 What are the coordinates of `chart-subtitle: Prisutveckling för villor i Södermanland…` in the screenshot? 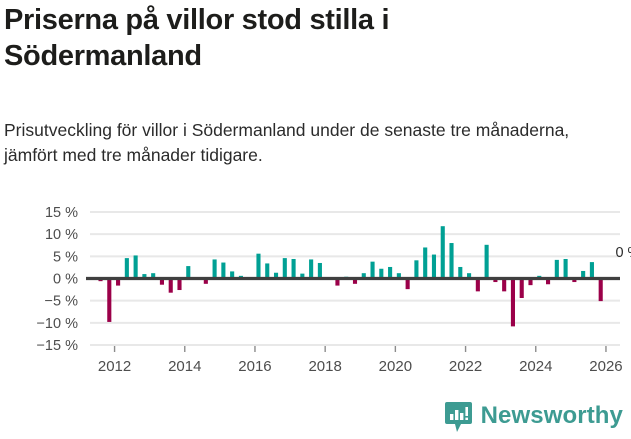 It's located at (287, 143).